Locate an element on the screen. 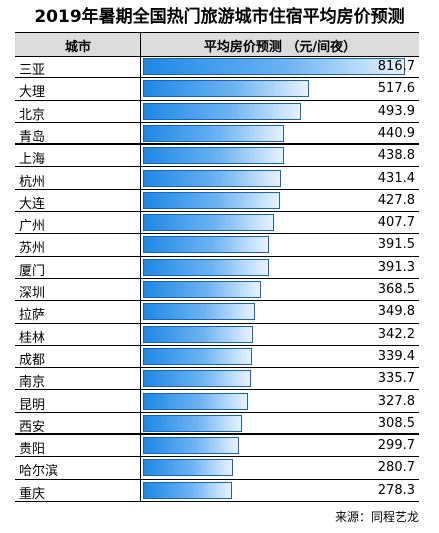 This screenshot has height=533, width=439. city-label: 西安 is located at coordinates (32, 427).